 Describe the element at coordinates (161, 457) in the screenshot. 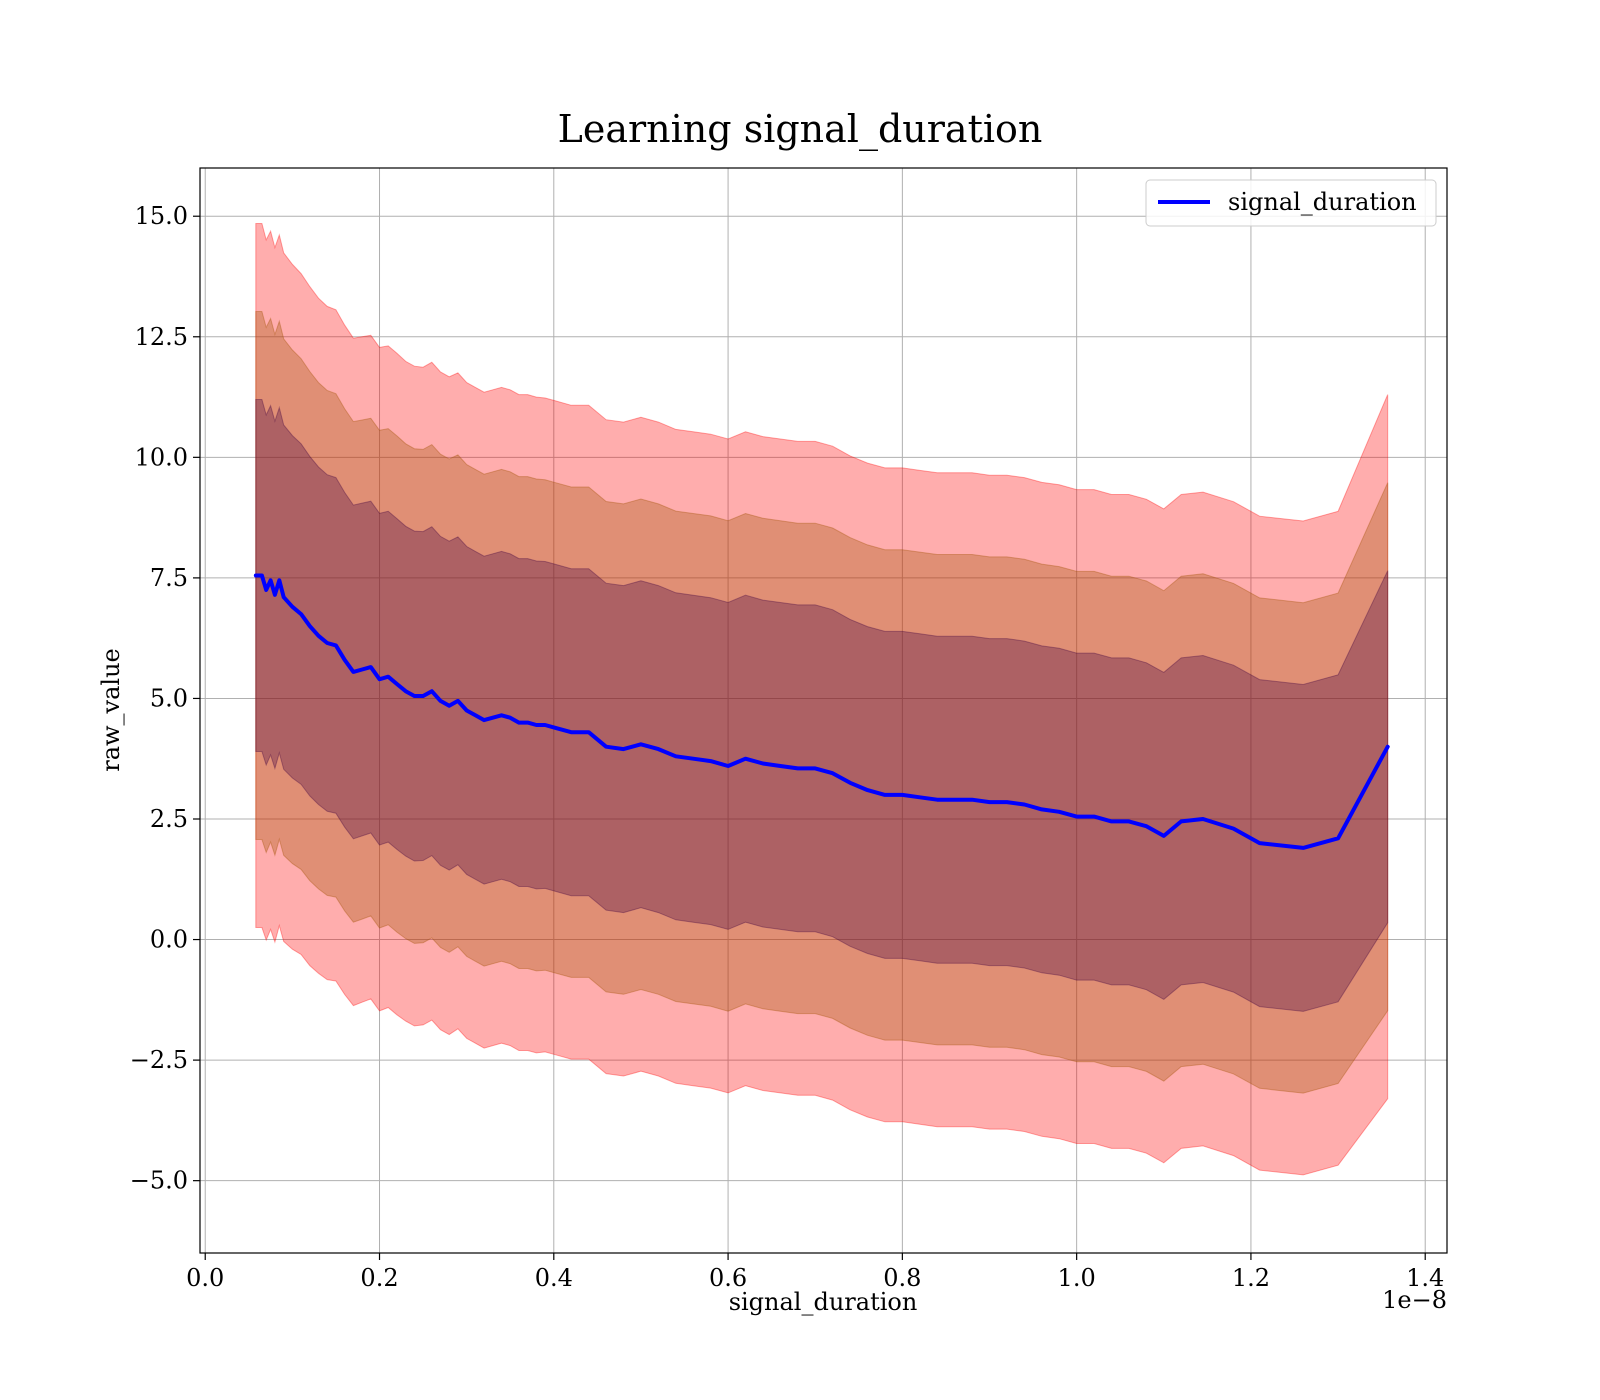

I see `y-tick-label: 10.0` at that location.